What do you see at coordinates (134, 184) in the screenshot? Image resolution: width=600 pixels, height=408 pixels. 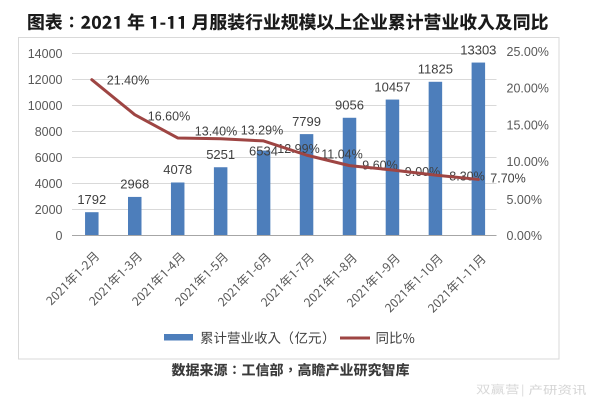 I see `svg-text: 2968` at bounding box center [134, 184].